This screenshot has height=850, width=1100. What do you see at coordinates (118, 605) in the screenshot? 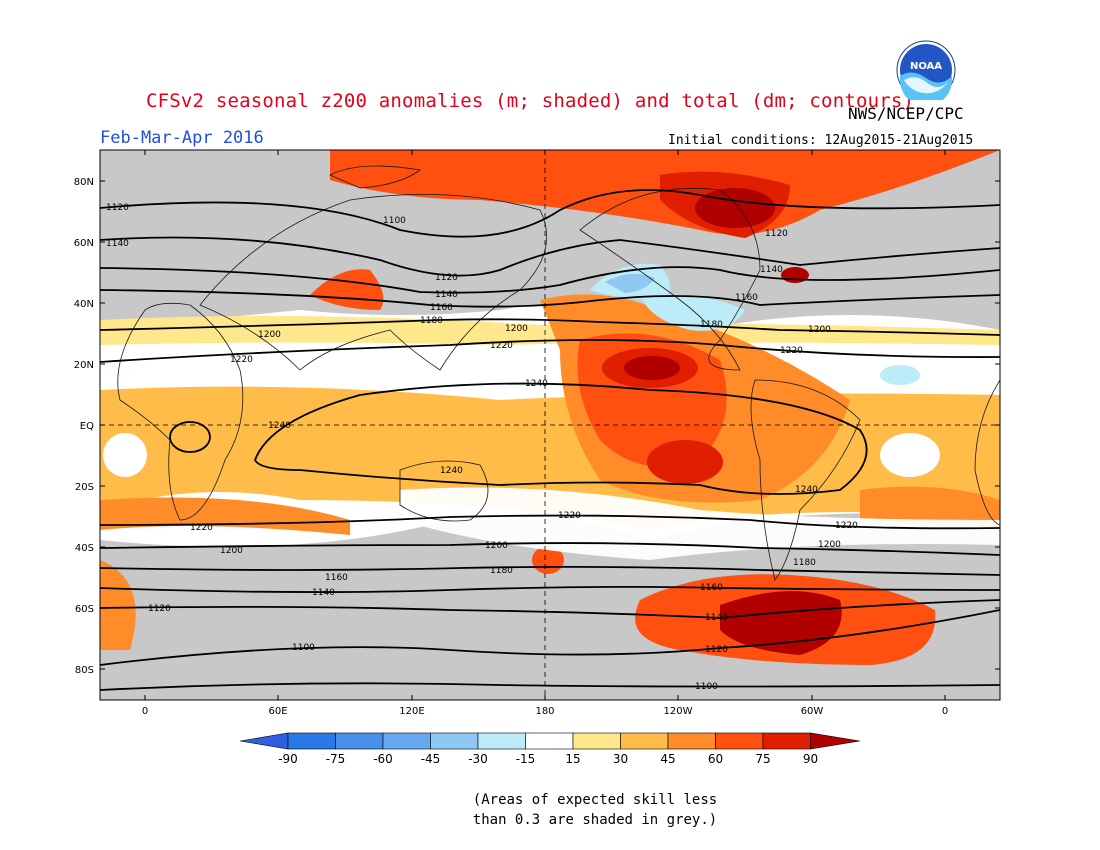
I see `warm-patch-southwest` at bounding box center [118, 605].